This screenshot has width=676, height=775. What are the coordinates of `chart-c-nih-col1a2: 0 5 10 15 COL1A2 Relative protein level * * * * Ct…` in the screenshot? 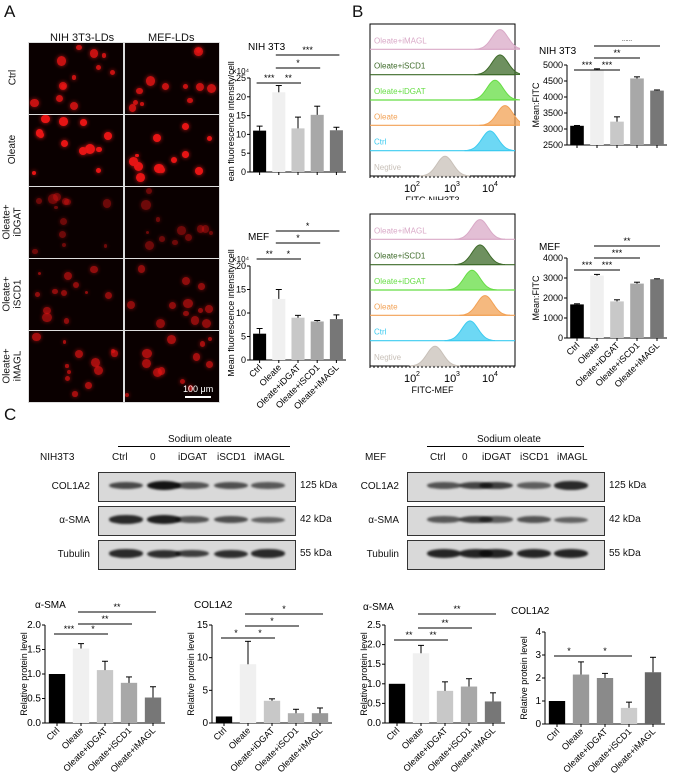 It's located at (259, 687).